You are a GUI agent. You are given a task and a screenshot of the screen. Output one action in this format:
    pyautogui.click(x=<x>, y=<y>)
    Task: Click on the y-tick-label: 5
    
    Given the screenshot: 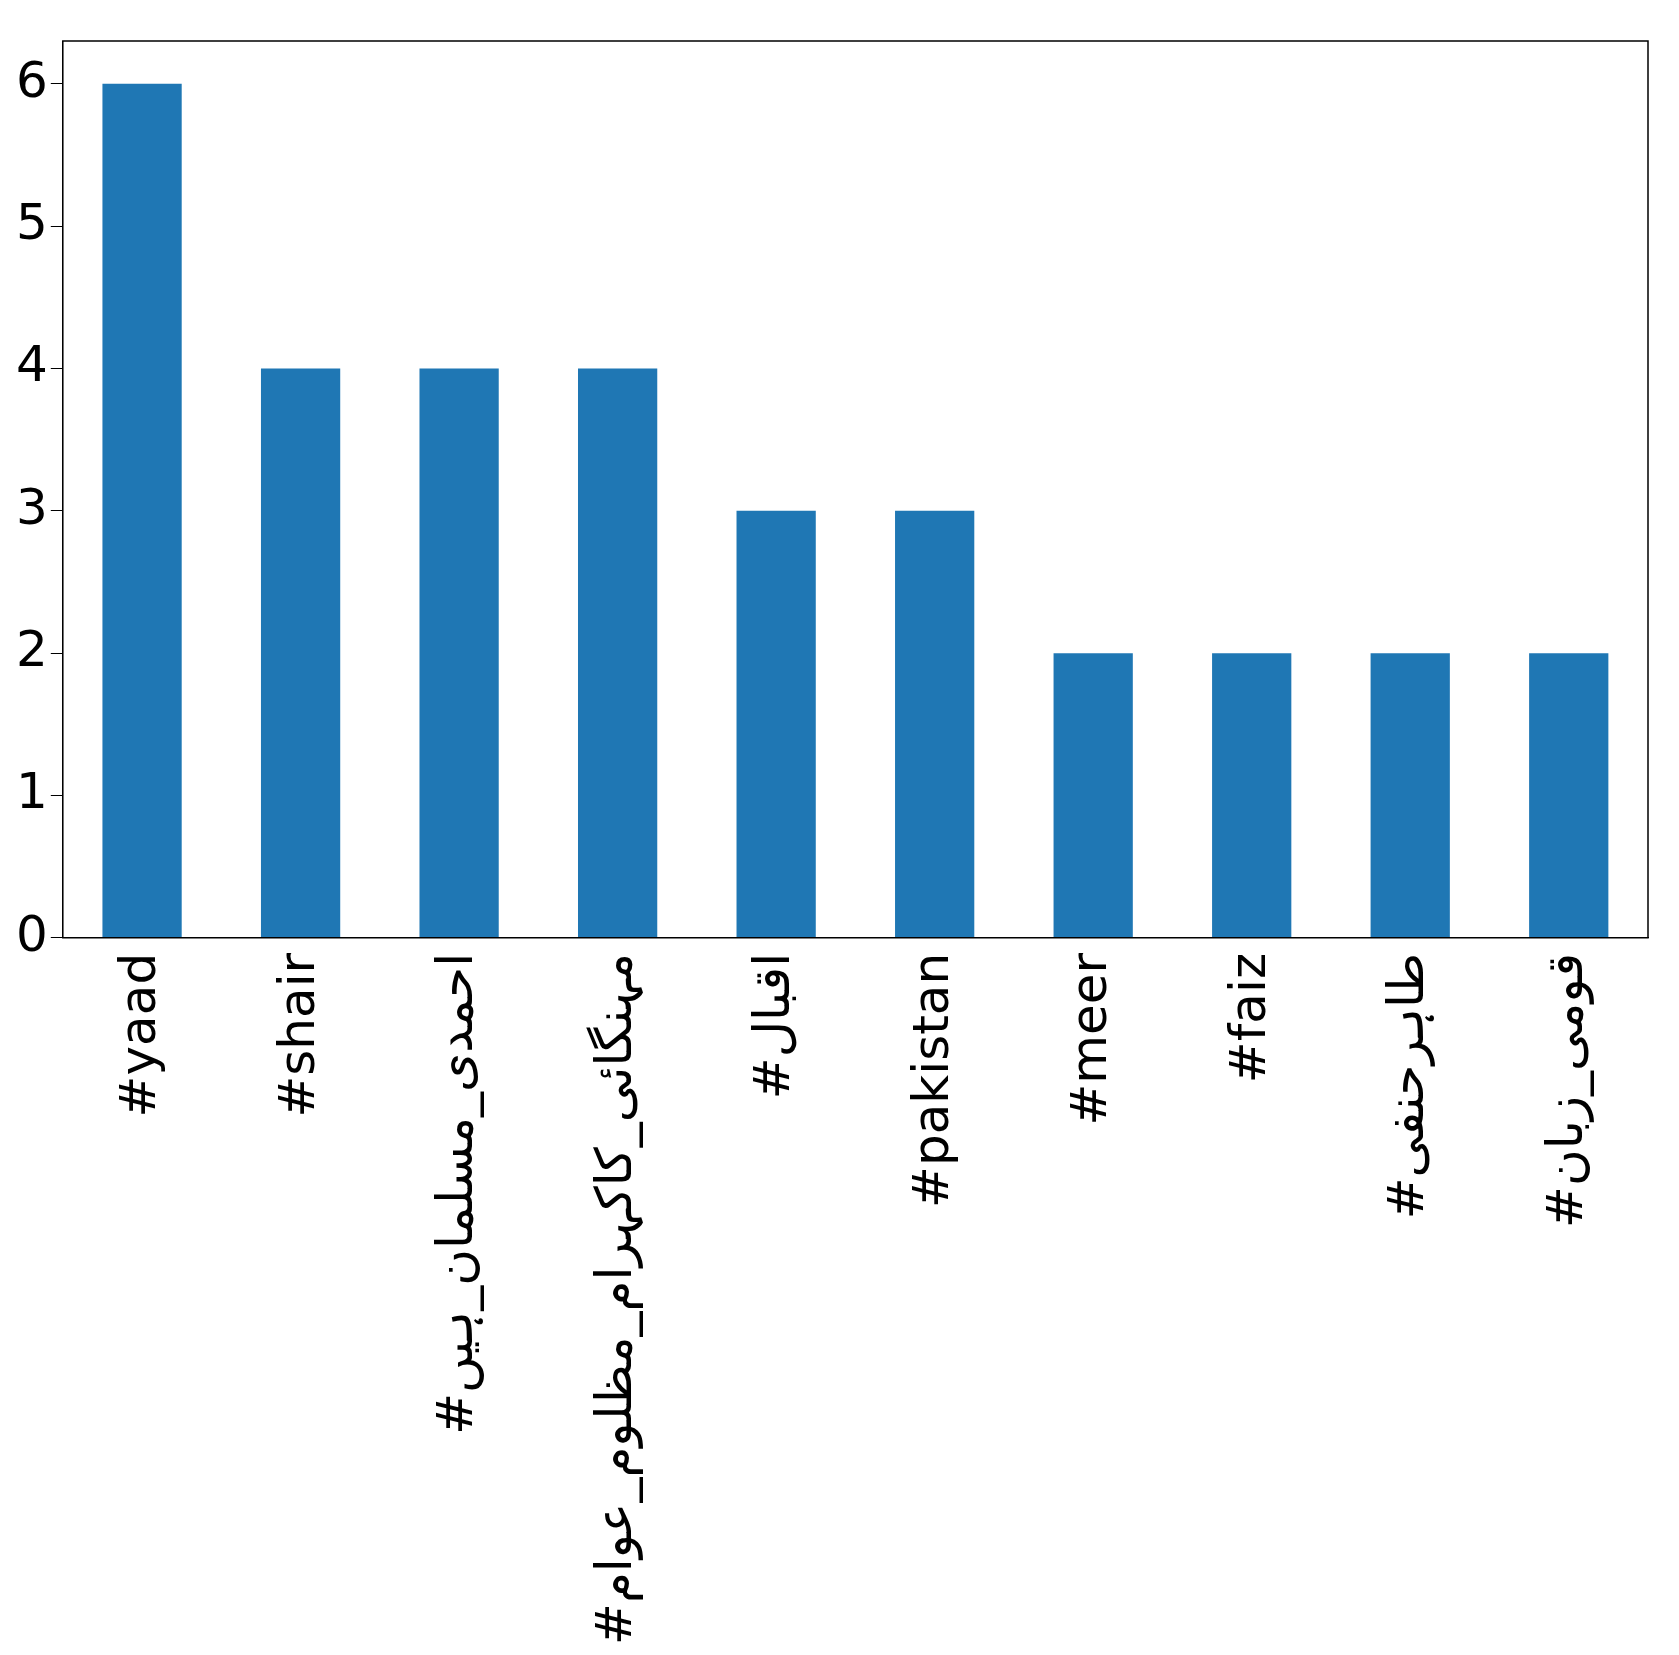 What is the action you would take?
    pyautogui.click(x=32, y=222)
    